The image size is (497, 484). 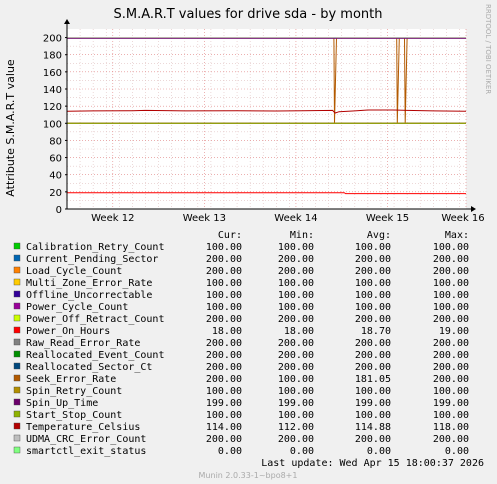 I want to click on y-tick-label: 40, so click(x=55, y=176).